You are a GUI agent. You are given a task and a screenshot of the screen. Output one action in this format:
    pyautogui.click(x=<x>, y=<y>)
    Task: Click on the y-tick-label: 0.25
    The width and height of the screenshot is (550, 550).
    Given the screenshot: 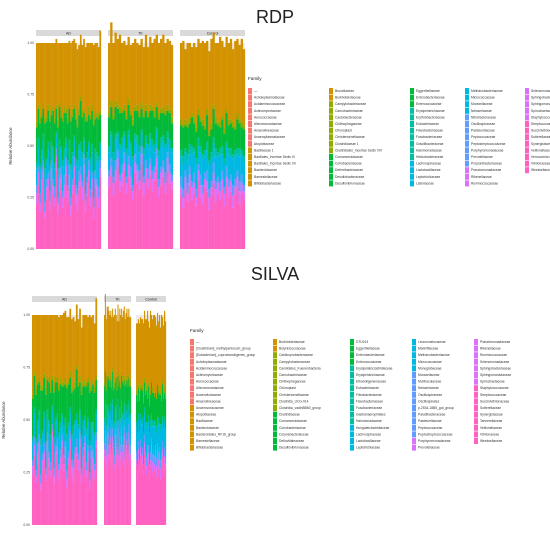 What is the action you would take?
    pyautogui.click(x=30, y=198)
    